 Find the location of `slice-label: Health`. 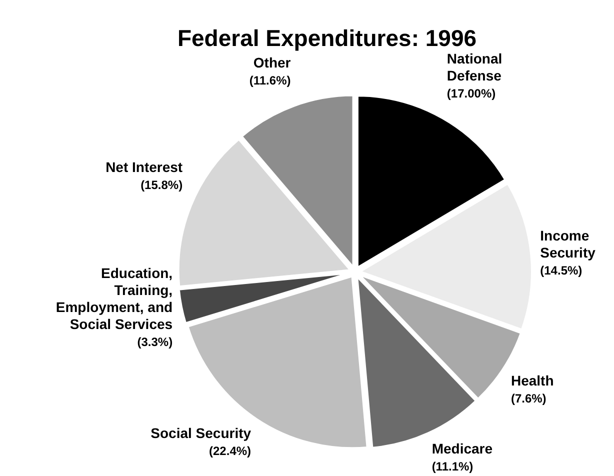

slice-label: Health is located at coordinates (532, 380).